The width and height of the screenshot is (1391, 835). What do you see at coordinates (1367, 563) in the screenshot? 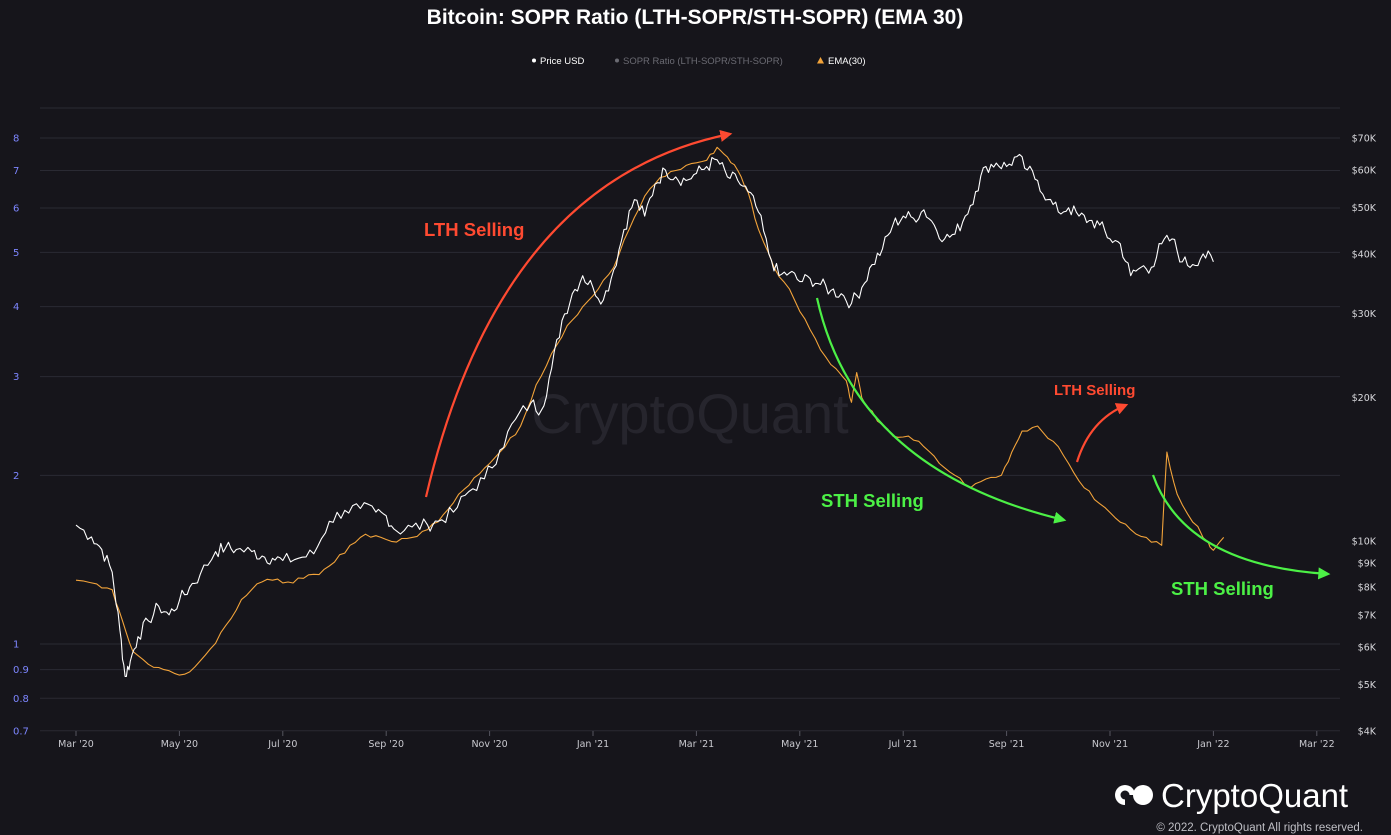
I see `y-right-tick-label: $9K` at bounding box center [1367, 563].